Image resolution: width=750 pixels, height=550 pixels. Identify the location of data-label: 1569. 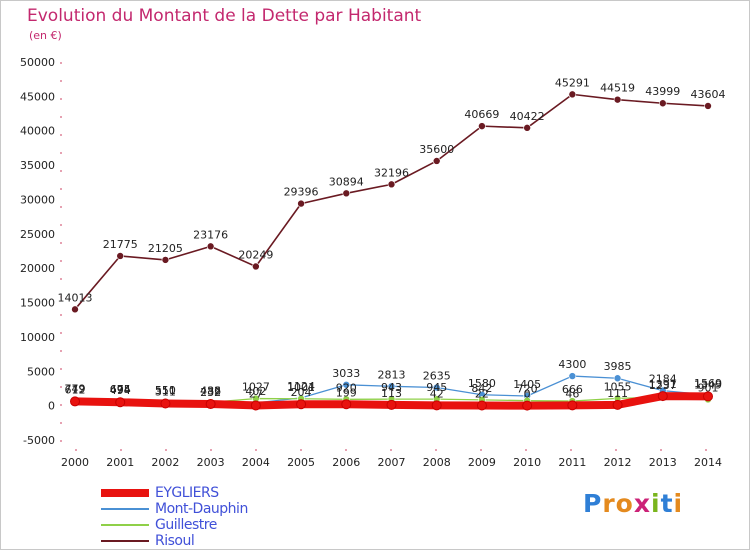
(708, 383).